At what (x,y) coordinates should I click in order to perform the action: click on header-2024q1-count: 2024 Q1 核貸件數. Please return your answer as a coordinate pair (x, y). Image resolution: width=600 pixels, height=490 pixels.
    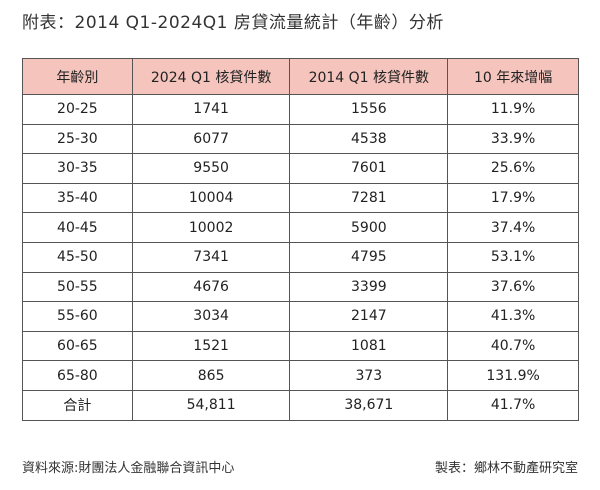
    Looking at the image, I should click on (211, 76).